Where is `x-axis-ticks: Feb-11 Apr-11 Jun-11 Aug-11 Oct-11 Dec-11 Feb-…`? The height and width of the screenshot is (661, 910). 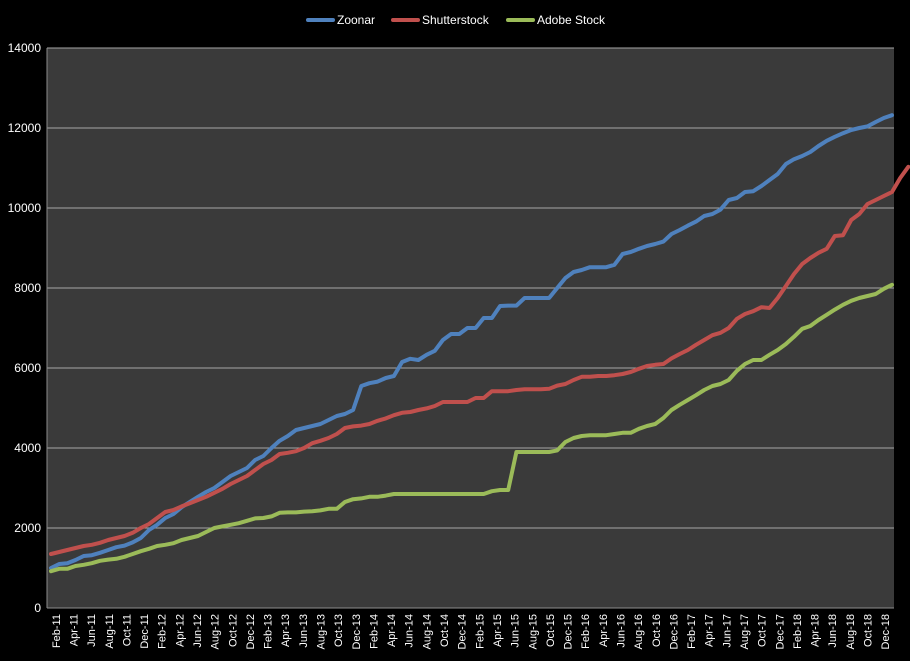 x-axis-ticks: Feb-11 Apr-11 Jun-11 Aug-11 Oct-11 Dec-11 Feb-… is located at coordinates (471, 631).